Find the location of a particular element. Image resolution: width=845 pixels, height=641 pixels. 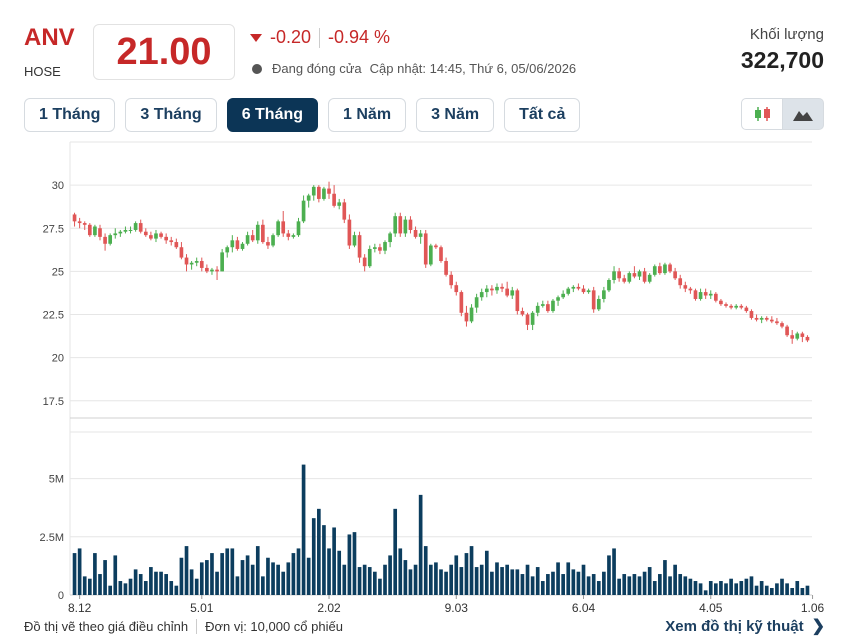

volume-label: Khối lượng is located at coordinates (786, 34).